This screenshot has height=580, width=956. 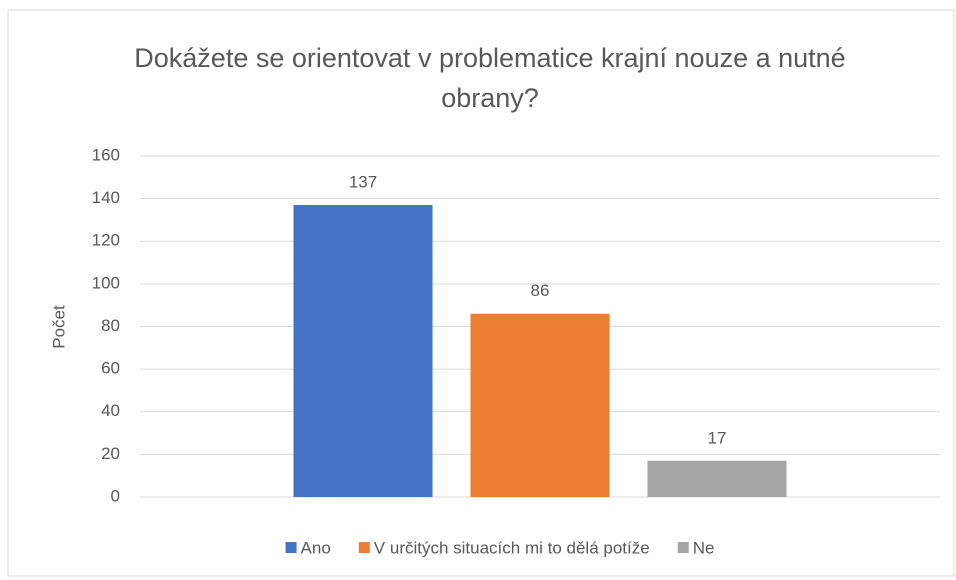 I want to click on y-tick-label: 160, so click(x=106, y=154).